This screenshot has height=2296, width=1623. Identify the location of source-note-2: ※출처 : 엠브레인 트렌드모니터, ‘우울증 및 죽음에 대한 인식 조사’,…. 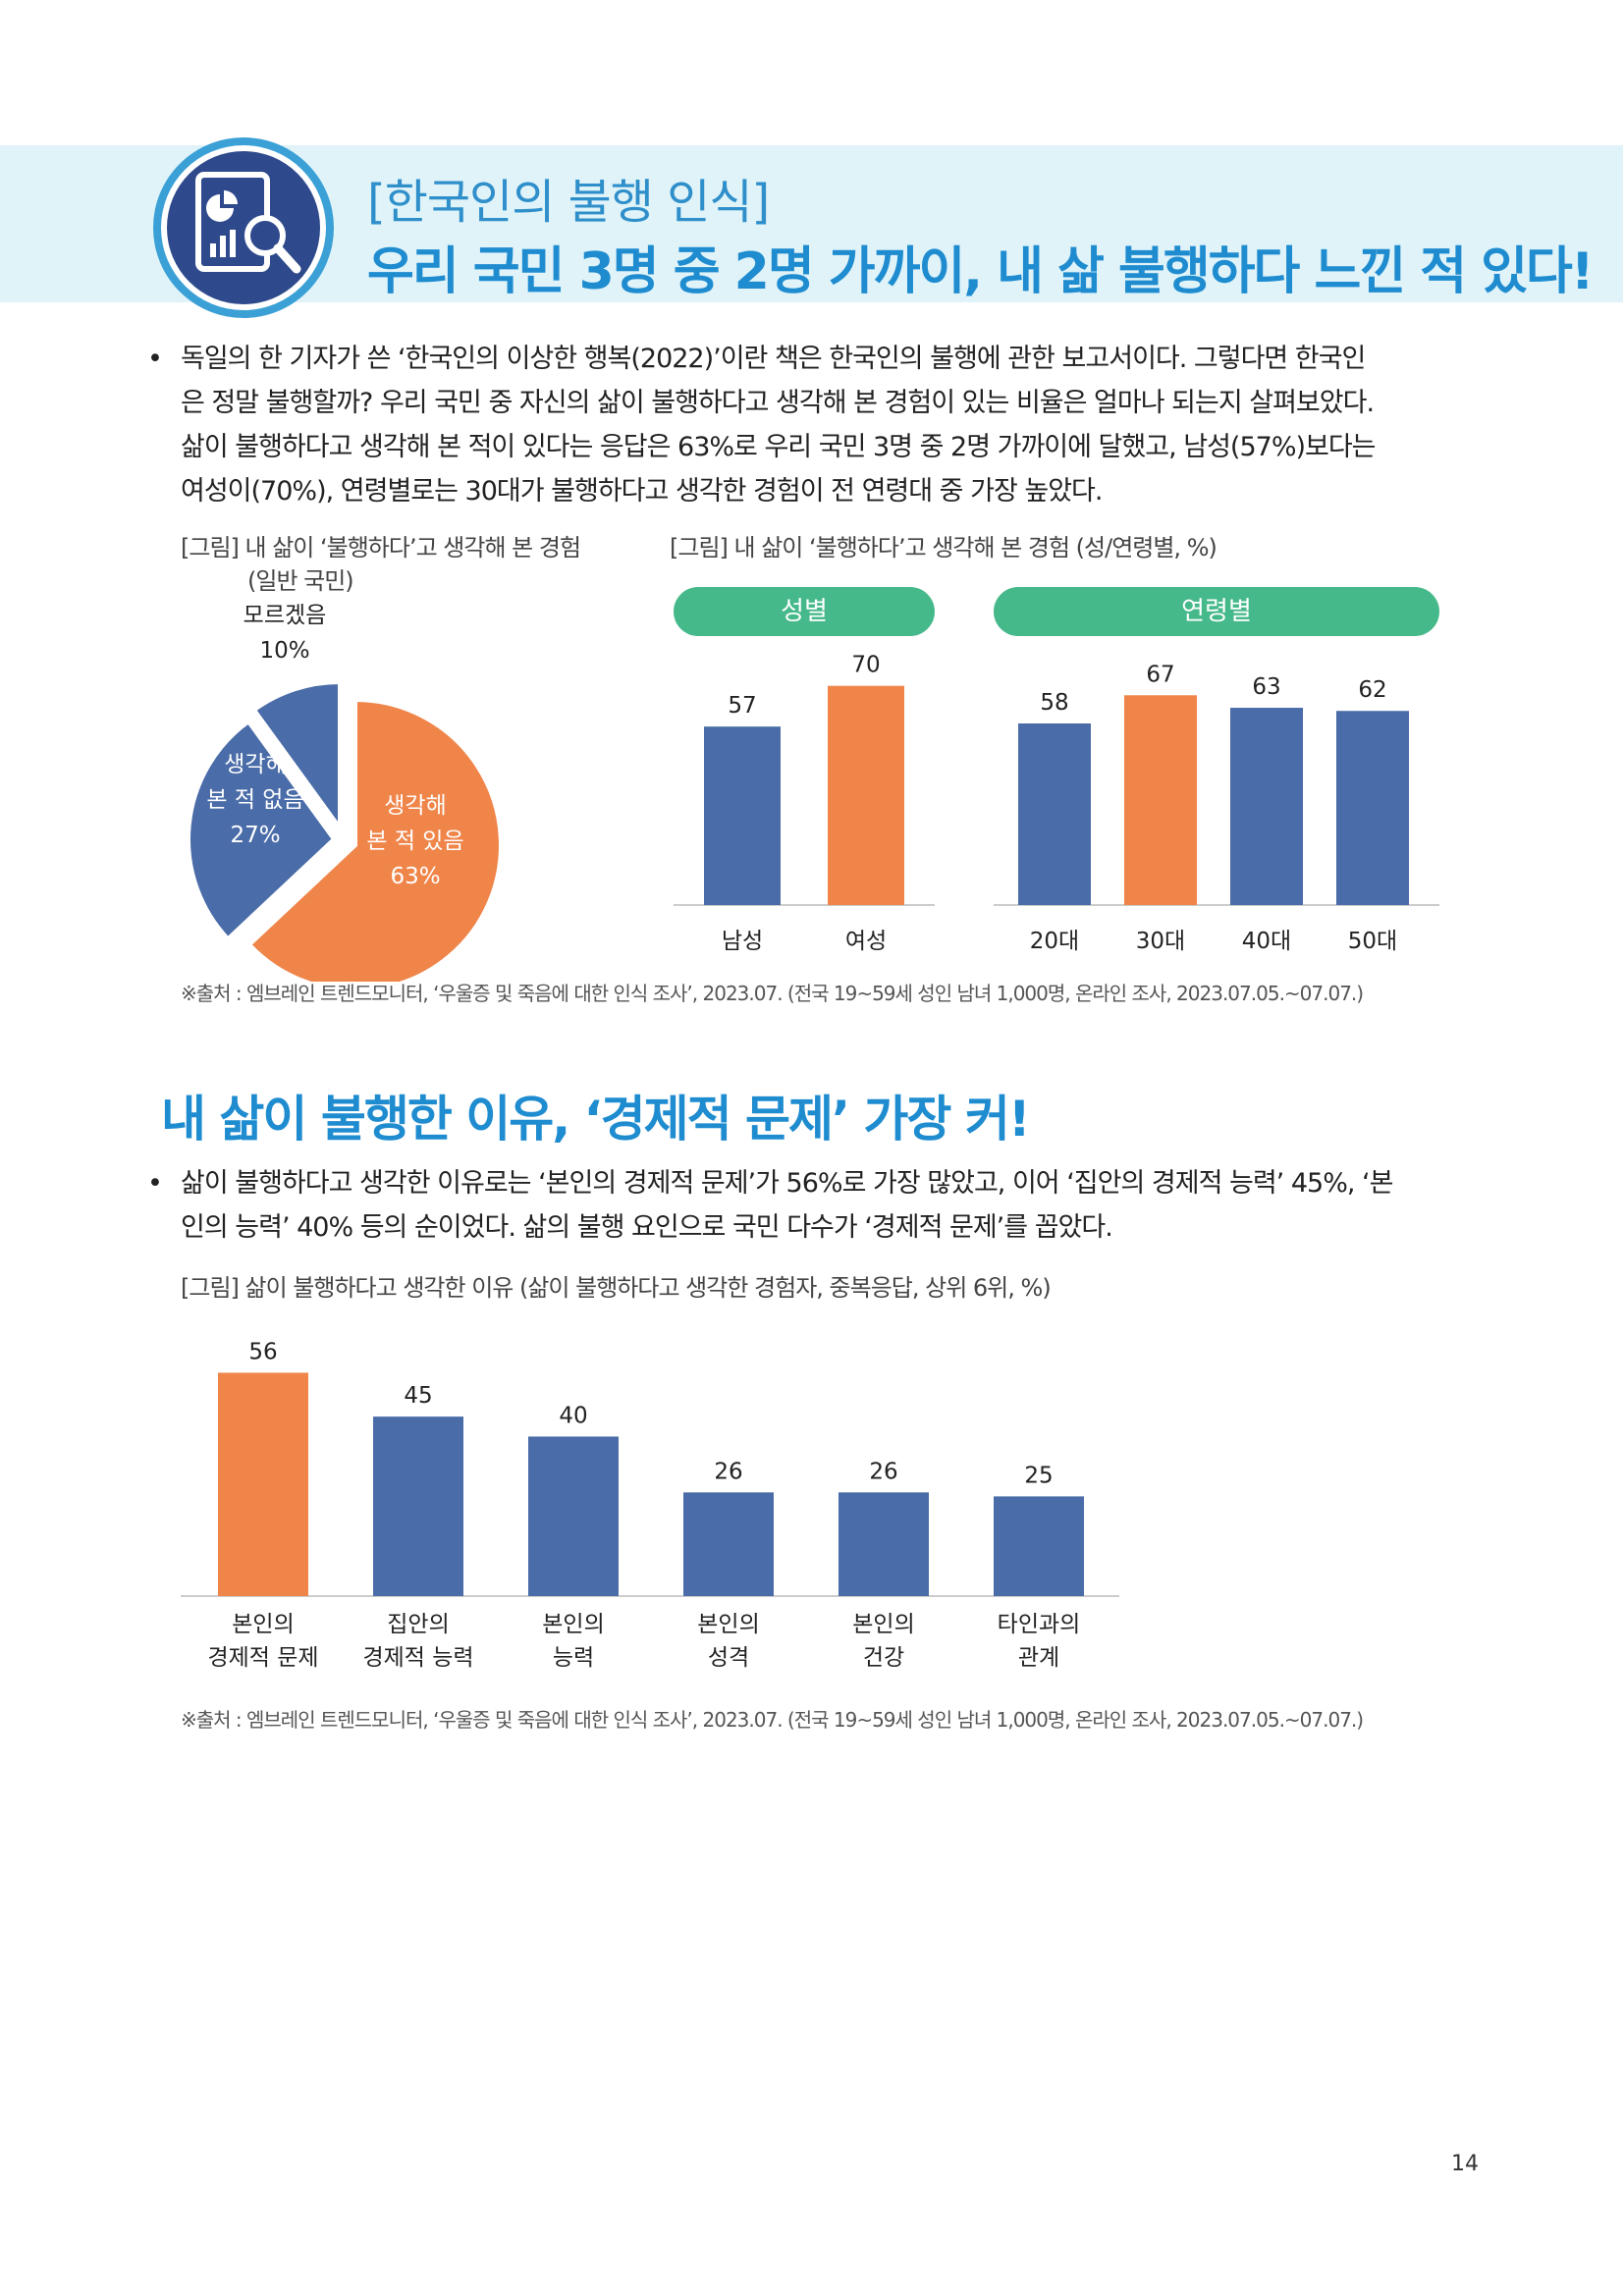
(772, 1720).